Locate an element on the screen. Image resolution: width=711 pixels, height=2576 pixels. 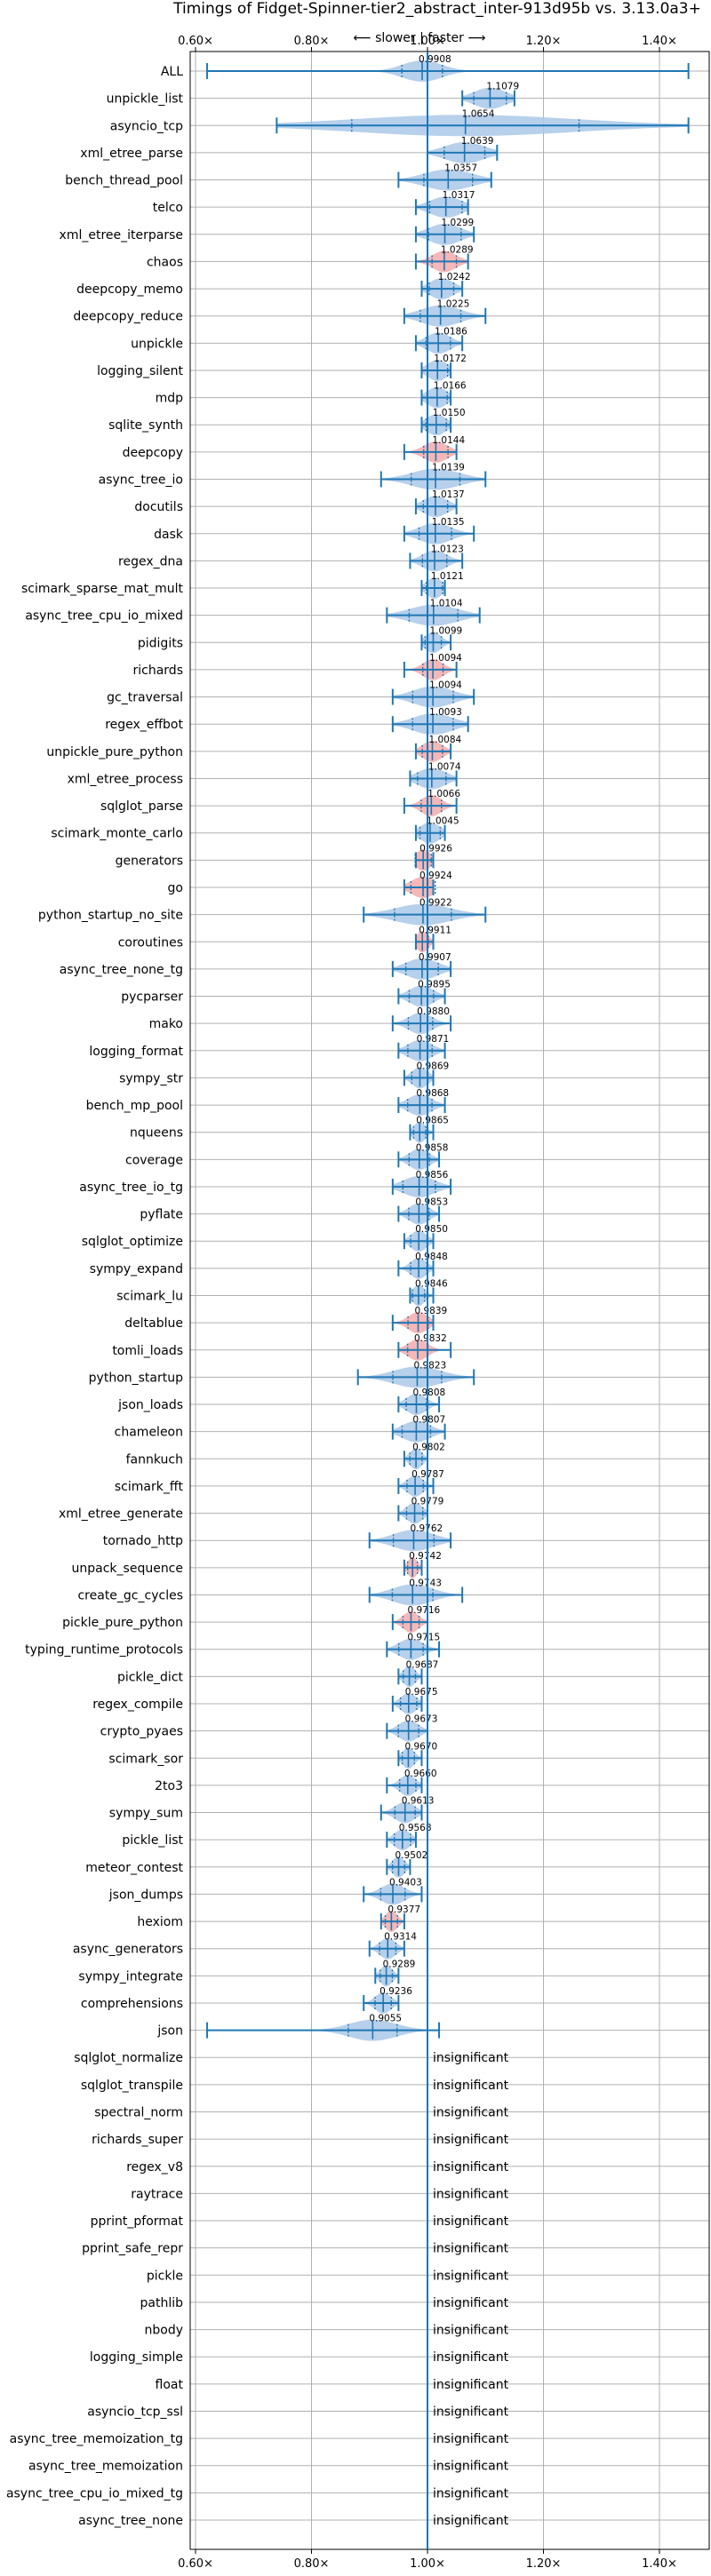
value-label: 1.0357 is located at coordinates (460, 168).